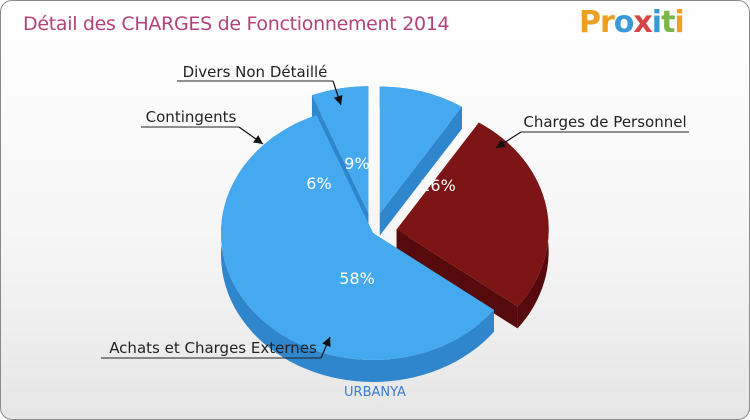 The image size is (750, 420). Describe the element at coordinates (356, 163) in the screenshot. I see `pie-percent-label: 9%` at that location.